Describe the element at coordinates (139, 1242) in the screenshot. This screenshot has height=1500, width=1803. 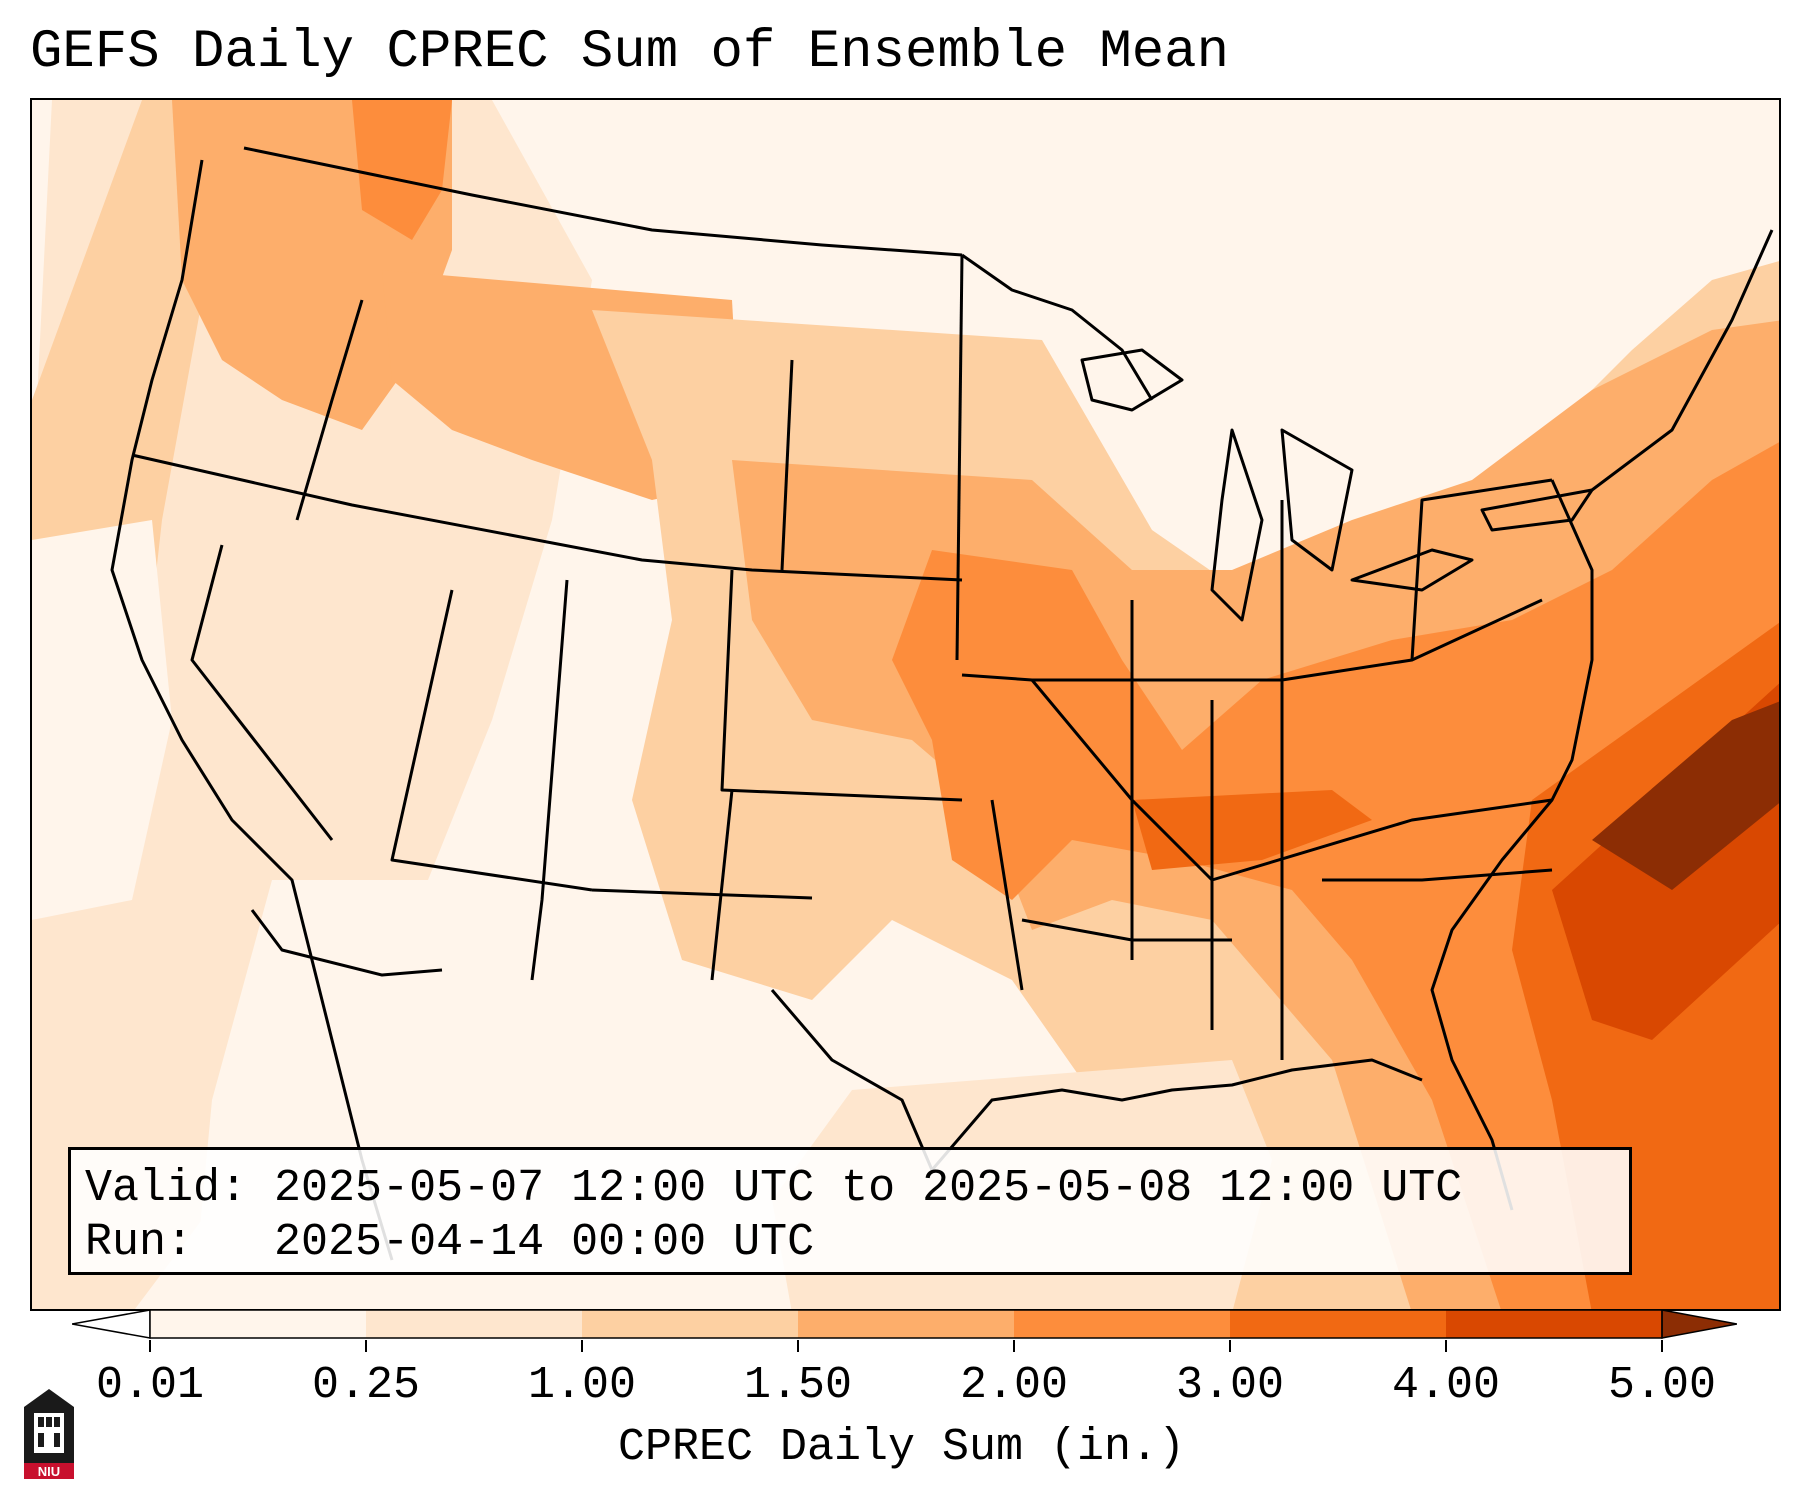
I see `run-label: Run:` at that location.